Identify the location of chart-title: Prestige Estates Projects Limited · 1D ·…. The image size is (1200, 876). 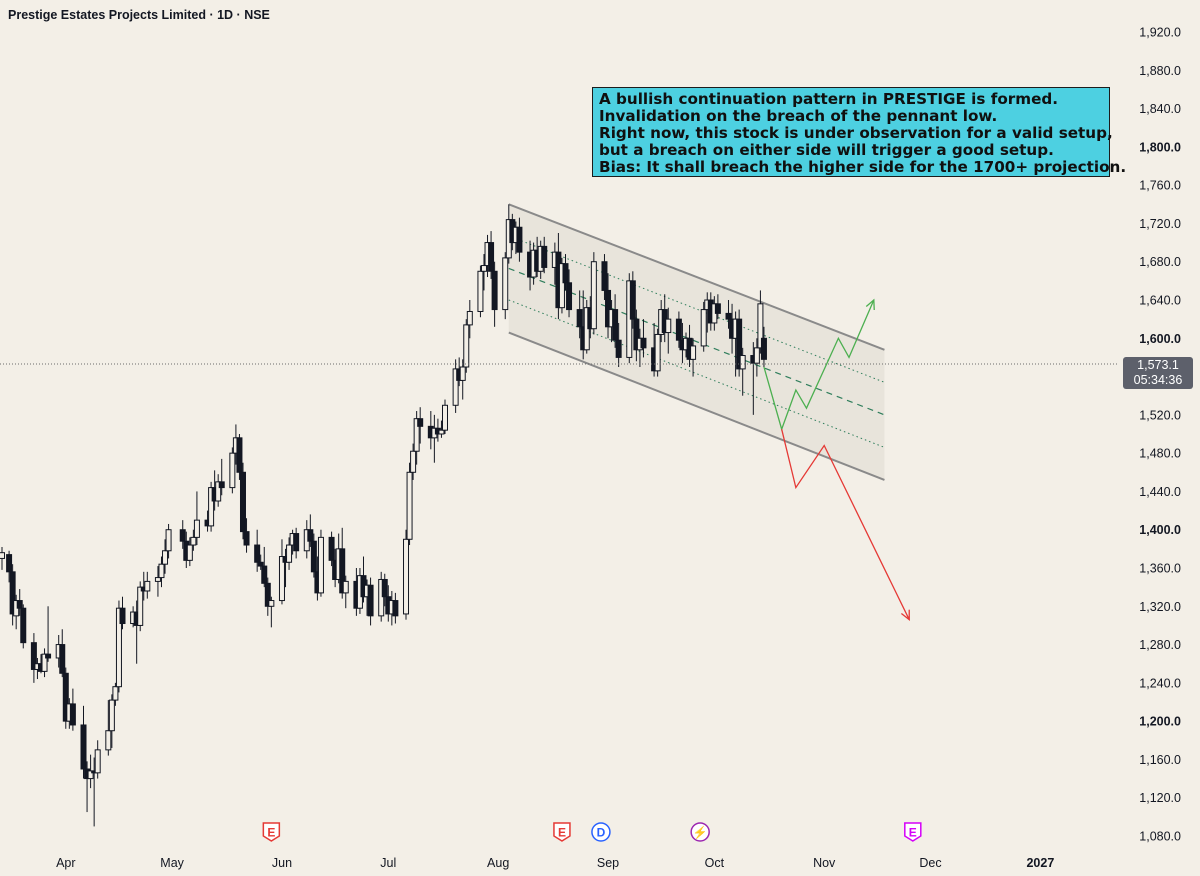
(139, 15).